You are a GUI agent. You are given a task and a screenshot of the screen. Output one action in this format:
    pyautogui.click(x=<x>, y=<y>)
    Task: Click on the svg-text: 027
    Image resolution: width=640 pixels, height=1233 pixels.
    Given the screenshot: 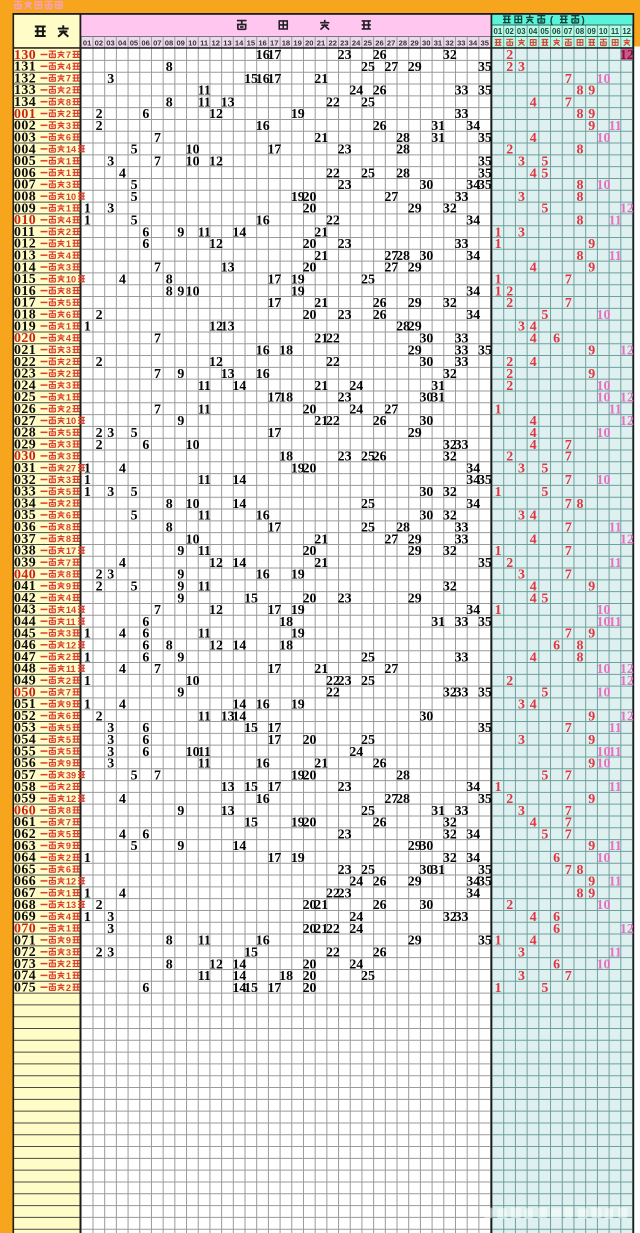 What is the action you would take?
    pyautogui.click(x=25, y=421)
    